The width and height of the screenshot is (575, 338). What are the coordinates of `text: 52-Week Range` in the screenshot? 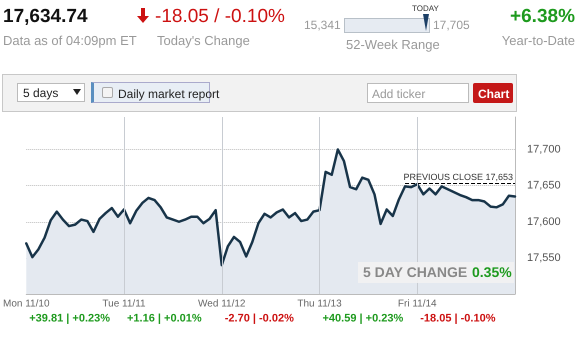 It's located at (393, 44).